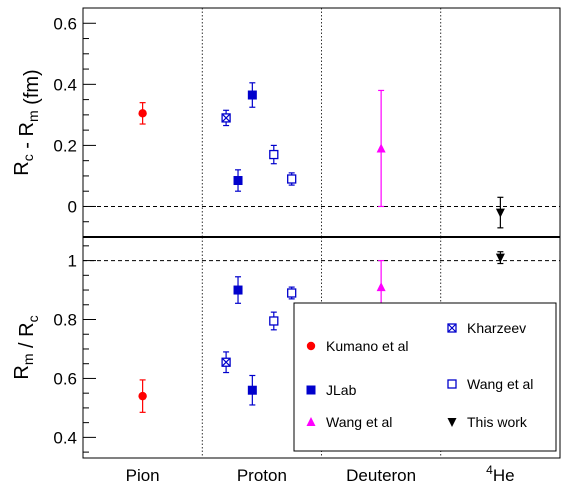 The width and height of the screenshot is (561, 487). I want to click on x-category-label: 4He, so click(500, 474).